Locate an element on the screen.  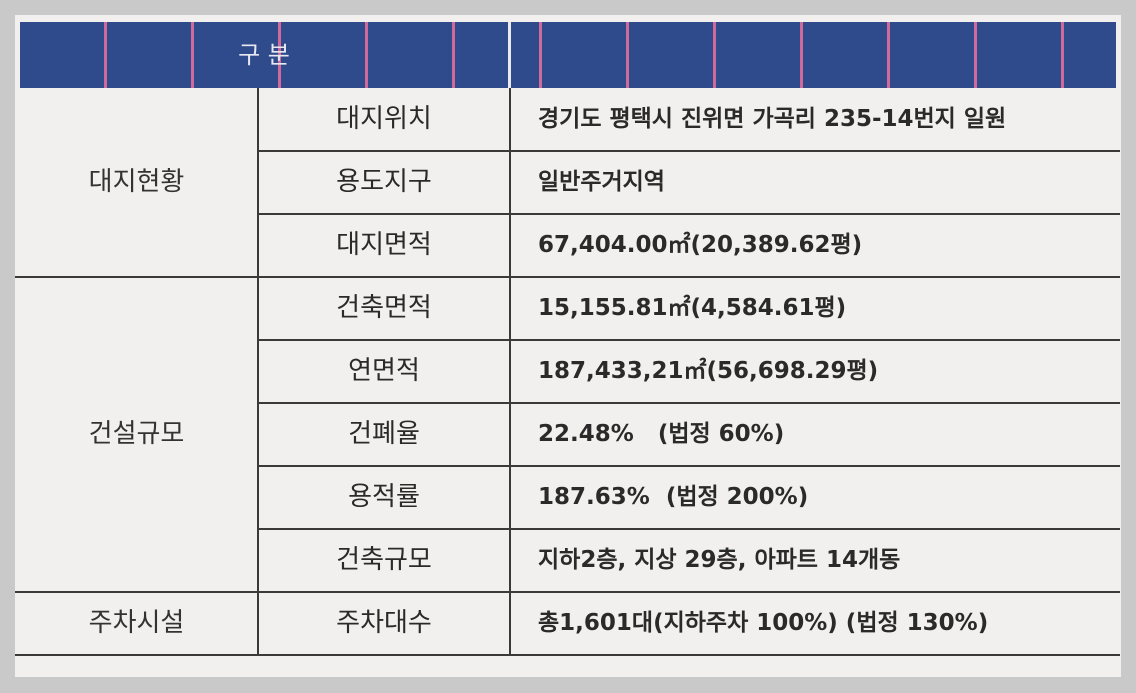
group-label: 건설규모 is located at coordinates (136, 434).